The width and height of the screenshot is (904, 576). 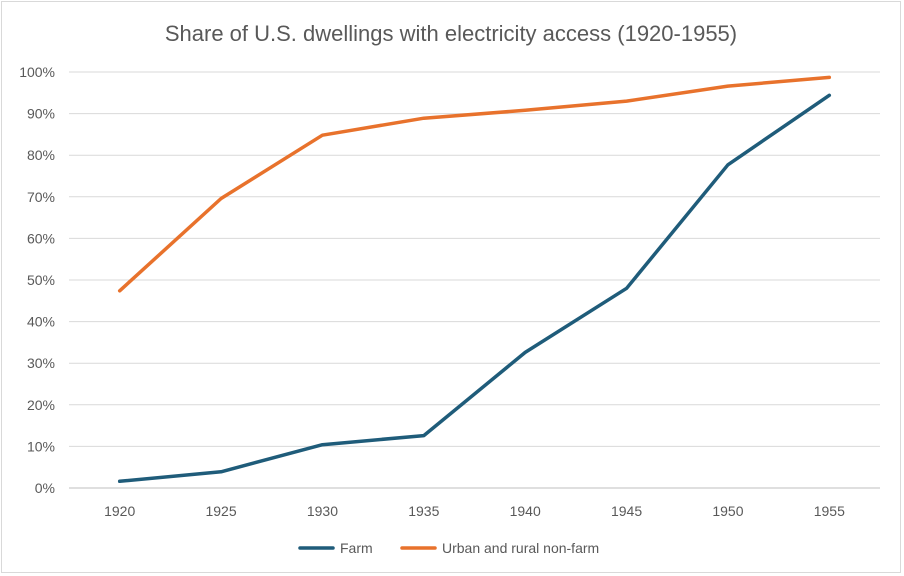 What do you see at coordinates (41, 363) in the screenshot?
I see `y-tick-label: 30%` at bounding box center [41, 363].